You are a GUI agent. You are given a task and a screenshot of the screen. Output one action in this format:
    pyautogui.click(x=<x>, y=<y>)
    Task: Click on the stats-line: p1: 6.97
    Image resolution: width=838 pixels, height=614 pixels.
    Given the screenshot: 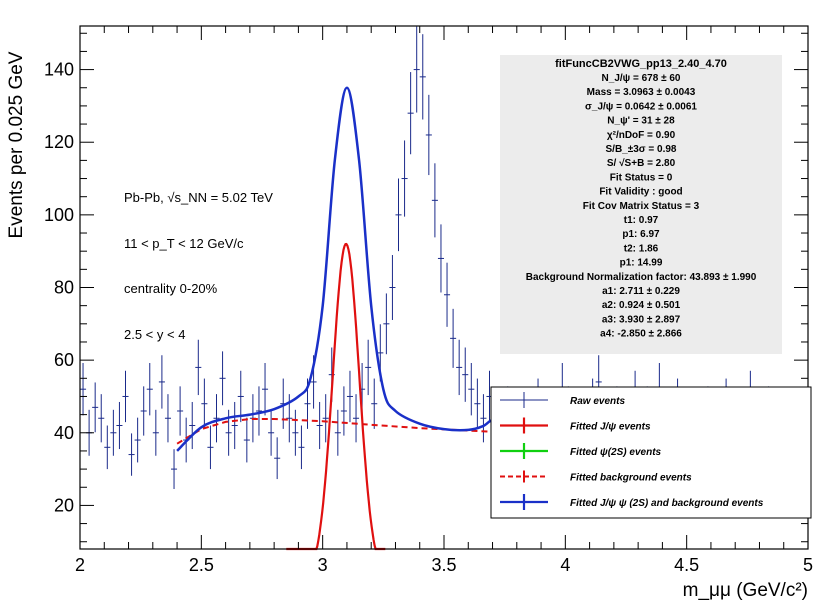 What is the action you would take?
    pyautogui.click(x=641, y=234)
    